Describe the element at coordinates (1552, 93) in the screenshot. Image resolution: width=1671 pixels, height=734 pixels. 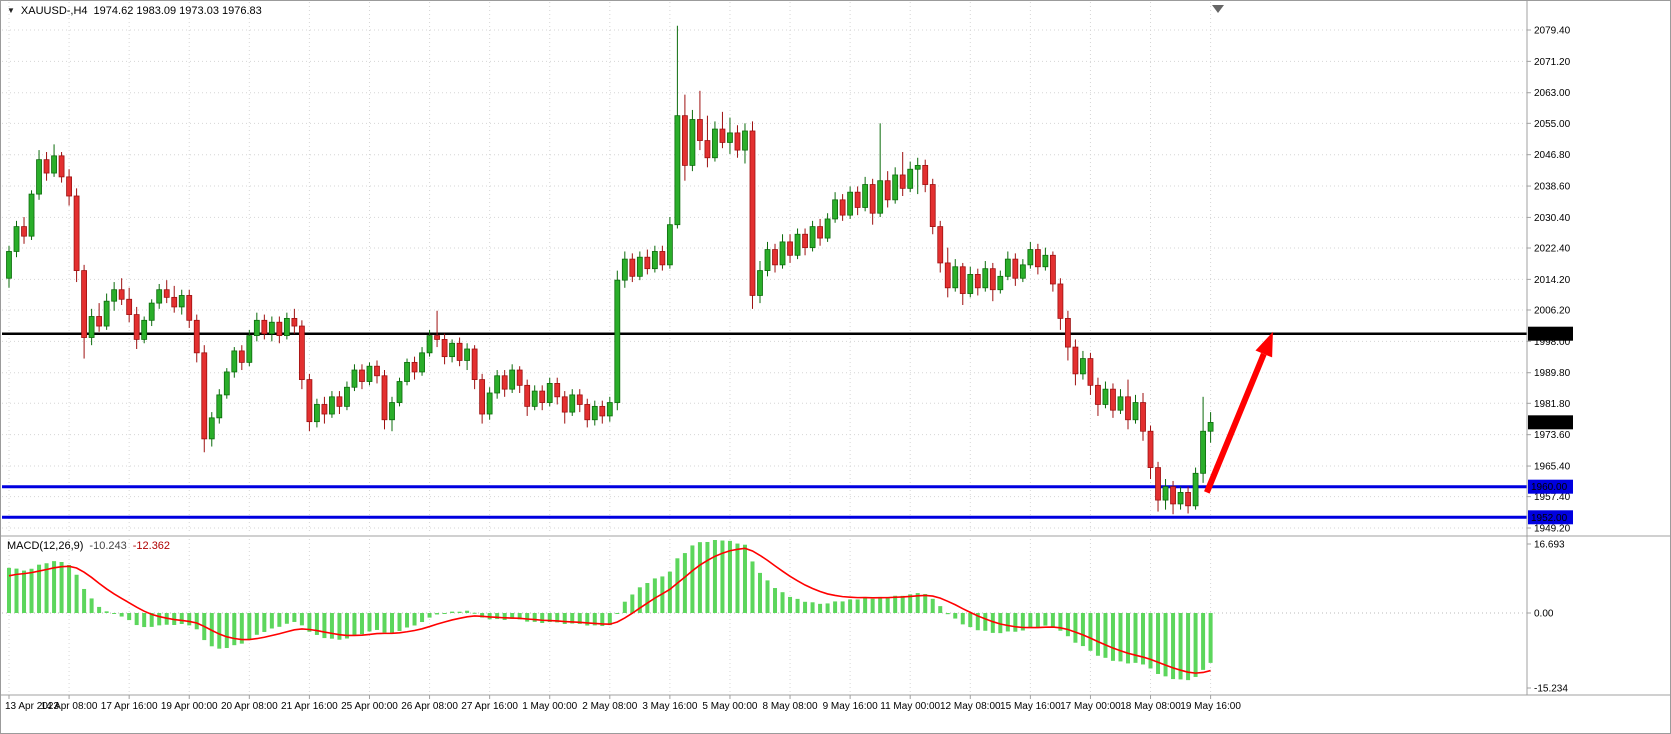
I see `price-tick-label: 2063.00` at that location.